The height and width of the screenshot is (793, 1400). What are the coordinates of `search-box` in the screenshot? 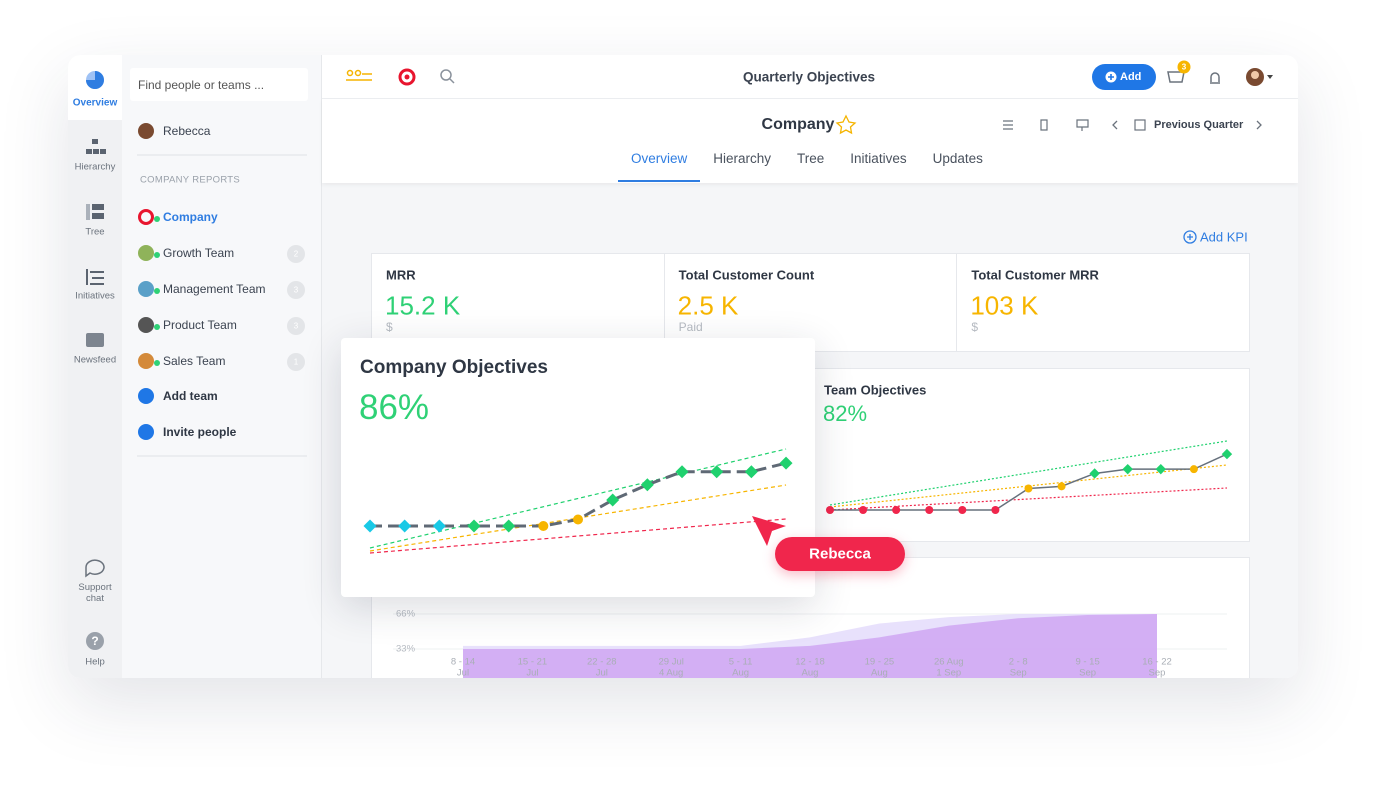 It's located at (219, 84).